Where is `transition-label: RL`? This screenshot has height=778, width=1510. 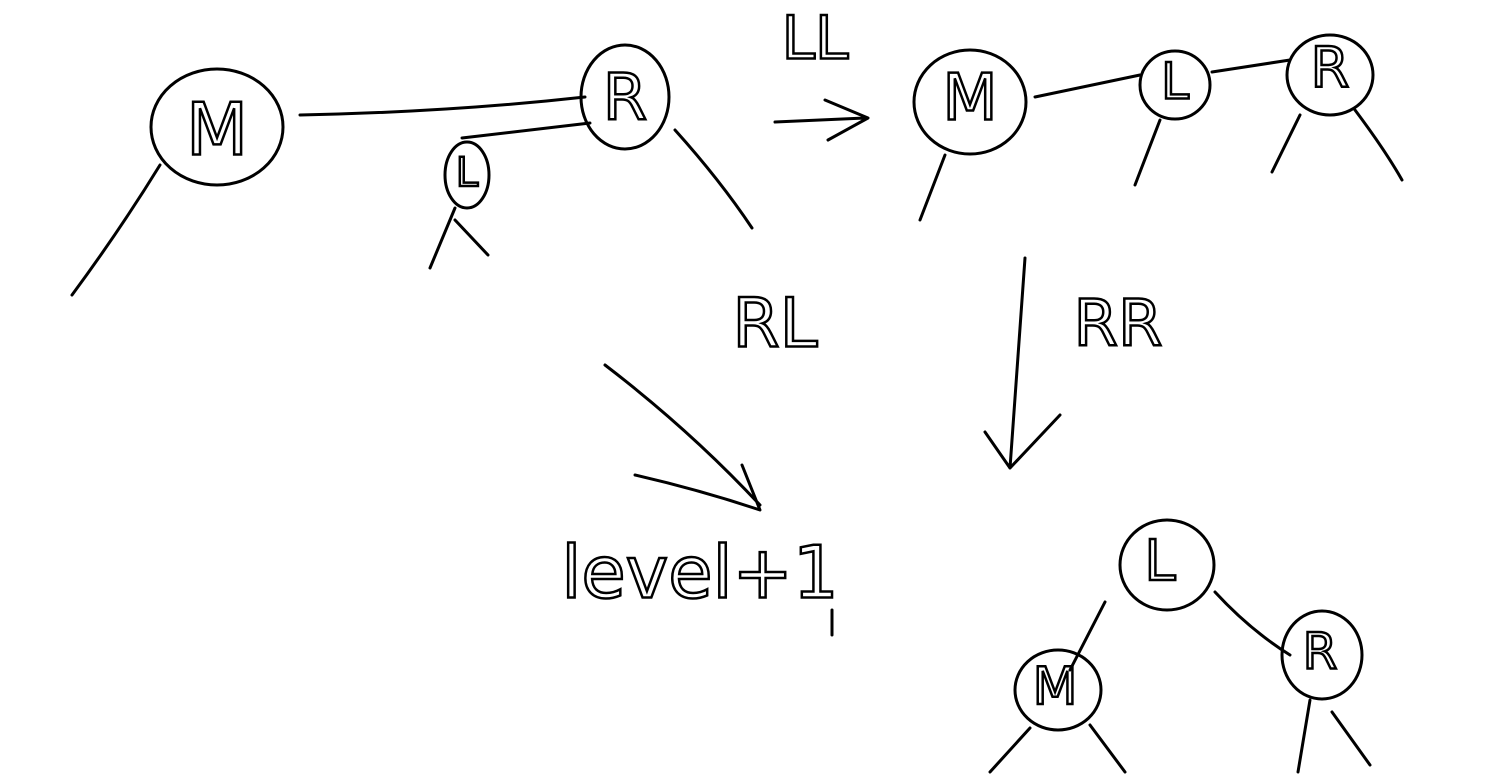
transition-label: RL is located at coordinates (774, 324).